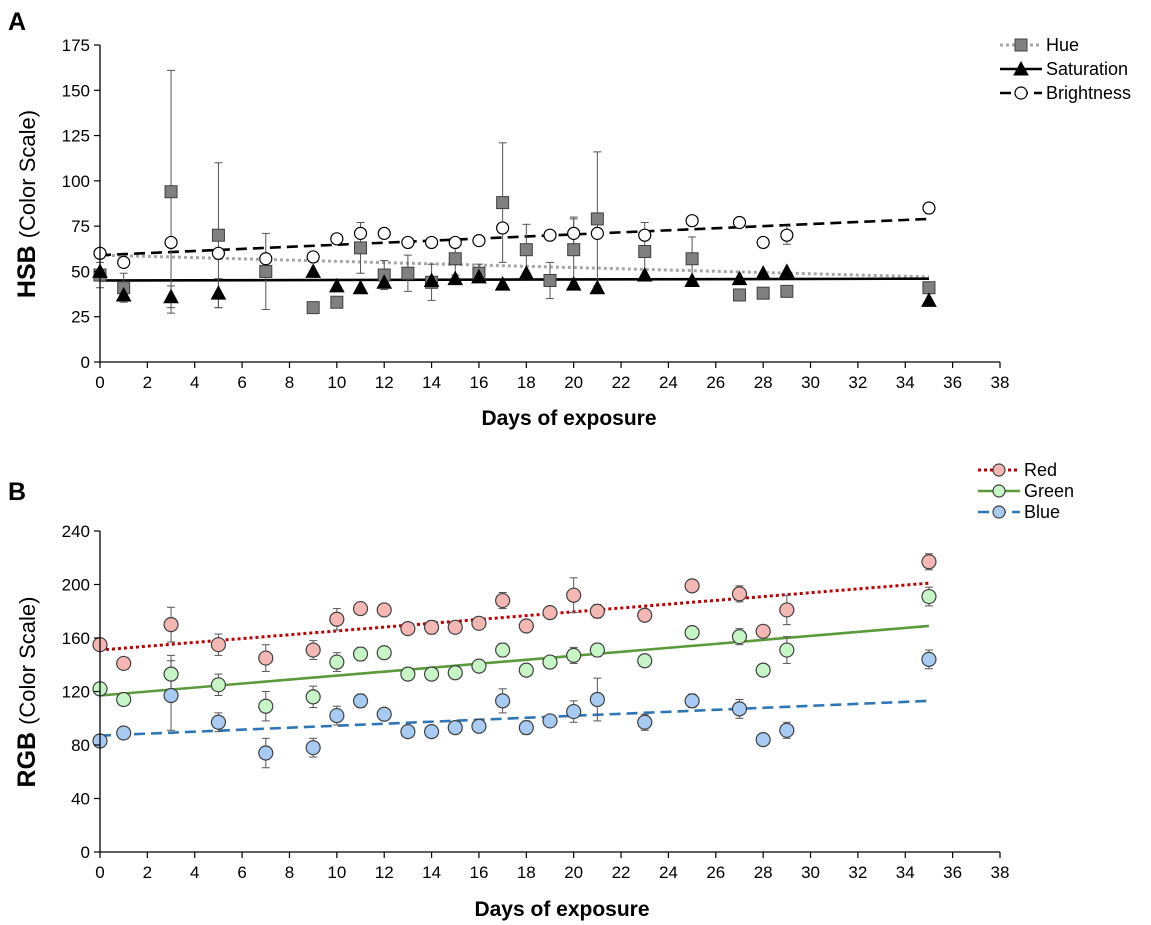  I want to click on y-tick-label: 200, so click(76, 585).